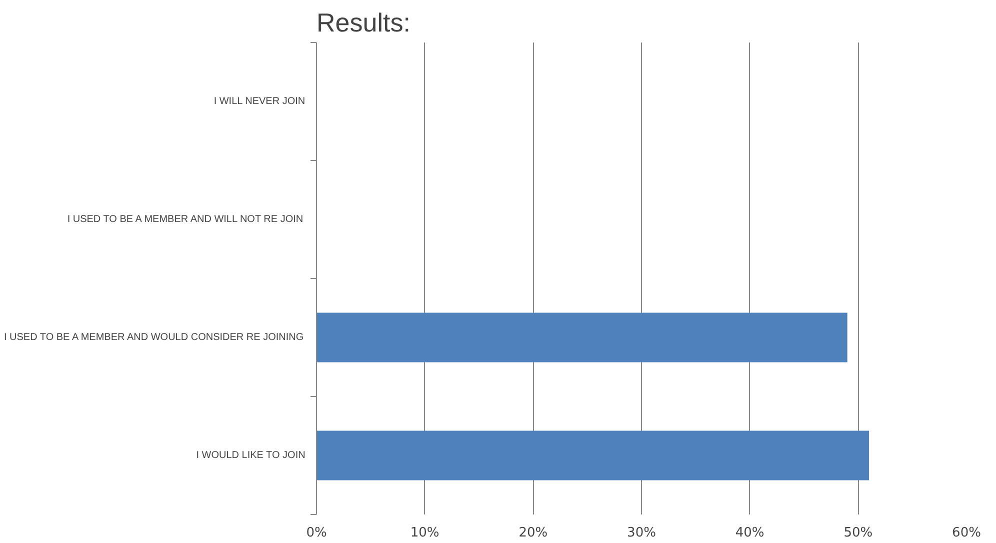  What do you see at coordinates (749, 533) in the screenshot?
I see `x-tick-label: 40%` at bounding box center [749, 533].